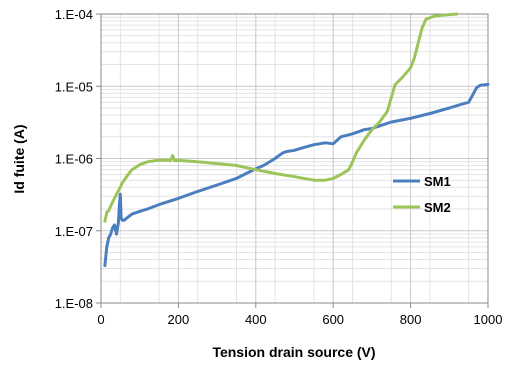  What do you see at coordinates (74, 86) in the screenshot?
I see `y-tick-label: 1.E-05` at bounding box center [74, 86].